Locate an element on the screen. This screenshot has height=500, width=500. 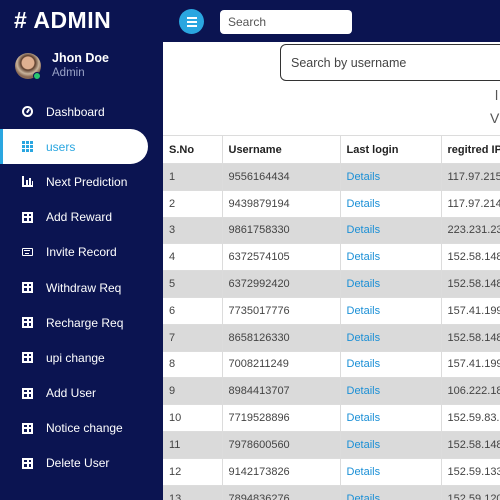
sidebar-item-add-user: Add User is located at coordinates (81, 393).